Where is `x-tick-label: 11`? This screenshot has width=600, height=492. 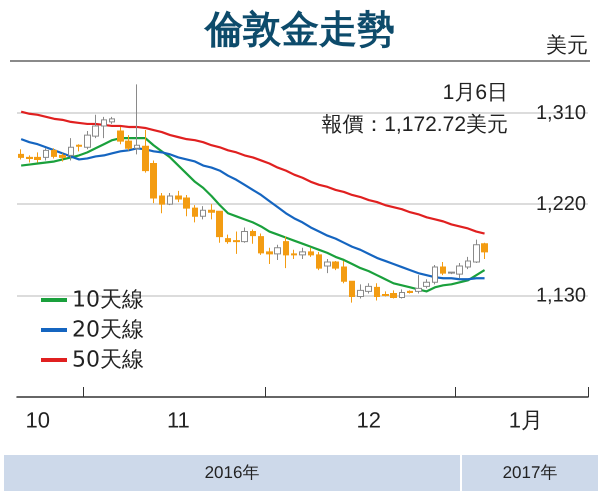 x-tick-label: 11 is located at coordinates (178, 420).